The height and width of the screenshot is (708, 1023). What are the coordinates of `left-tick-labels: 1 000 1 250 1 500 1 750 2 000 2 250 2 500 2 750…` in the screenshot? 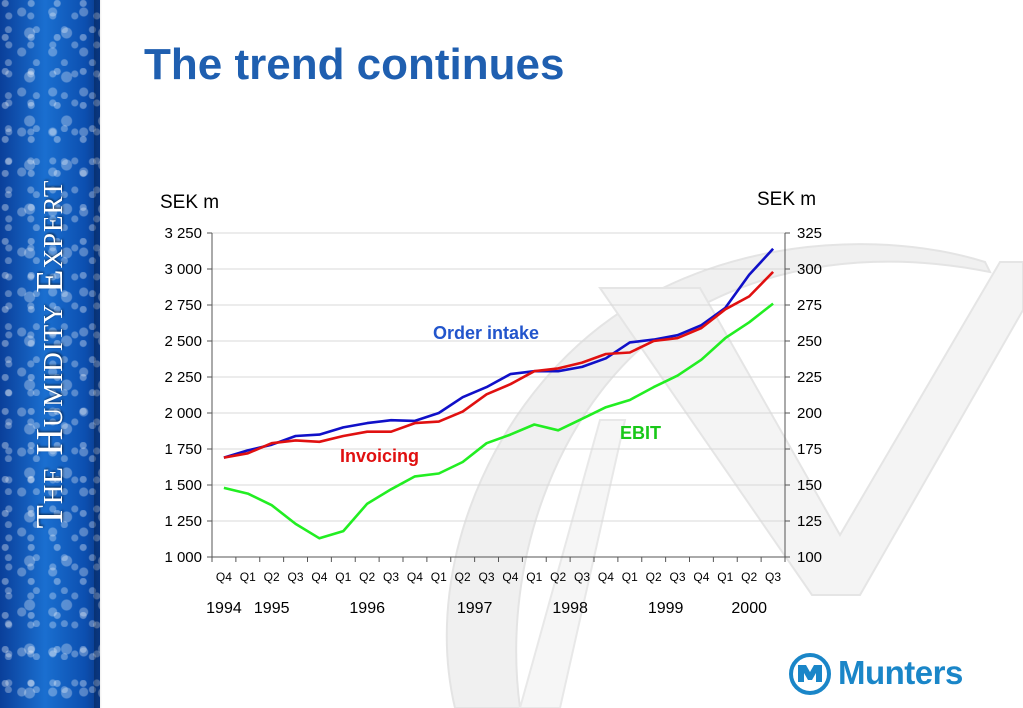 It's located at (183, 395).